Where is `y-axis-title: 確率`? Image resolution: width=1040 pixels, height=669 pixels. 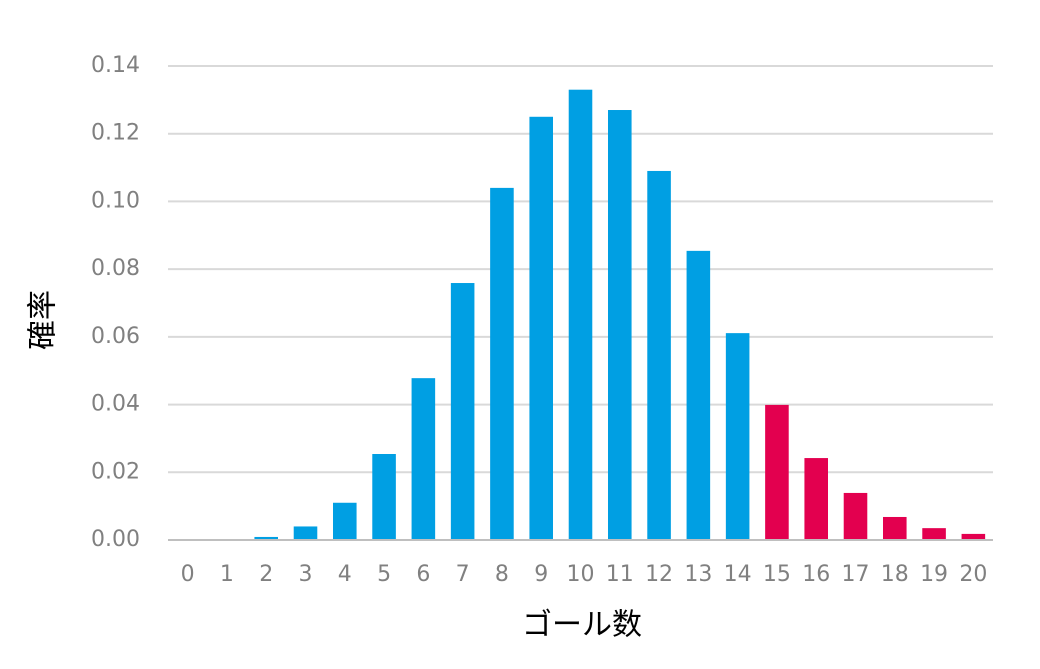 y-axis-title: 確率 is located at coordinates (43, 320).